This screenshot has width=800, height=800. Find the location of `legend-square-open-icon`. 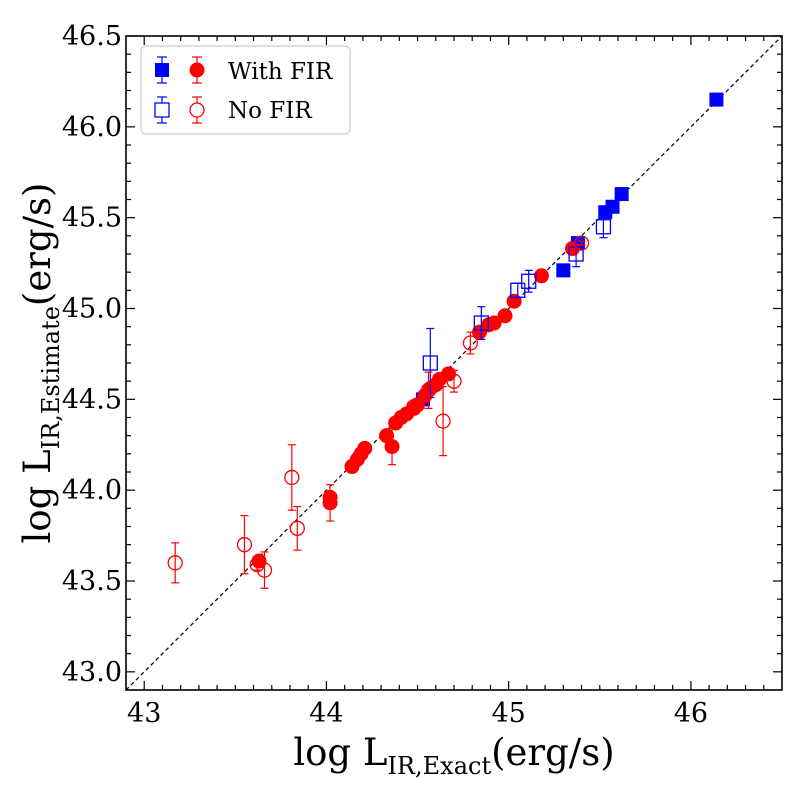

legend-square-open-icon is located at coordinates (162, 110).